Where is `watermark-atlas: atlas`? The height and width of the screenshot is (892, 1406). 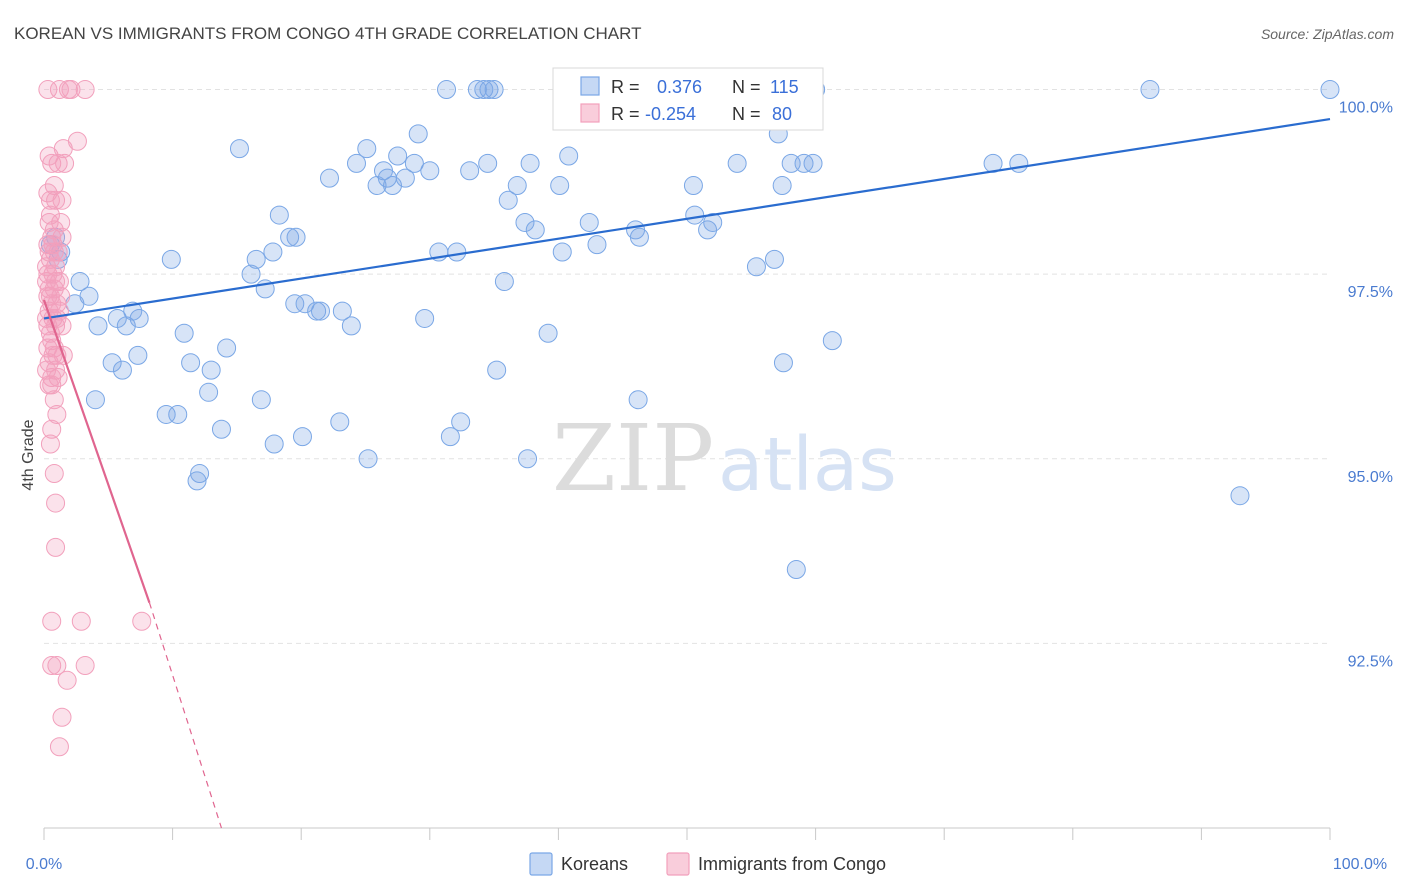
watermark-atlas: atlas is located at coordinates (807, 465).